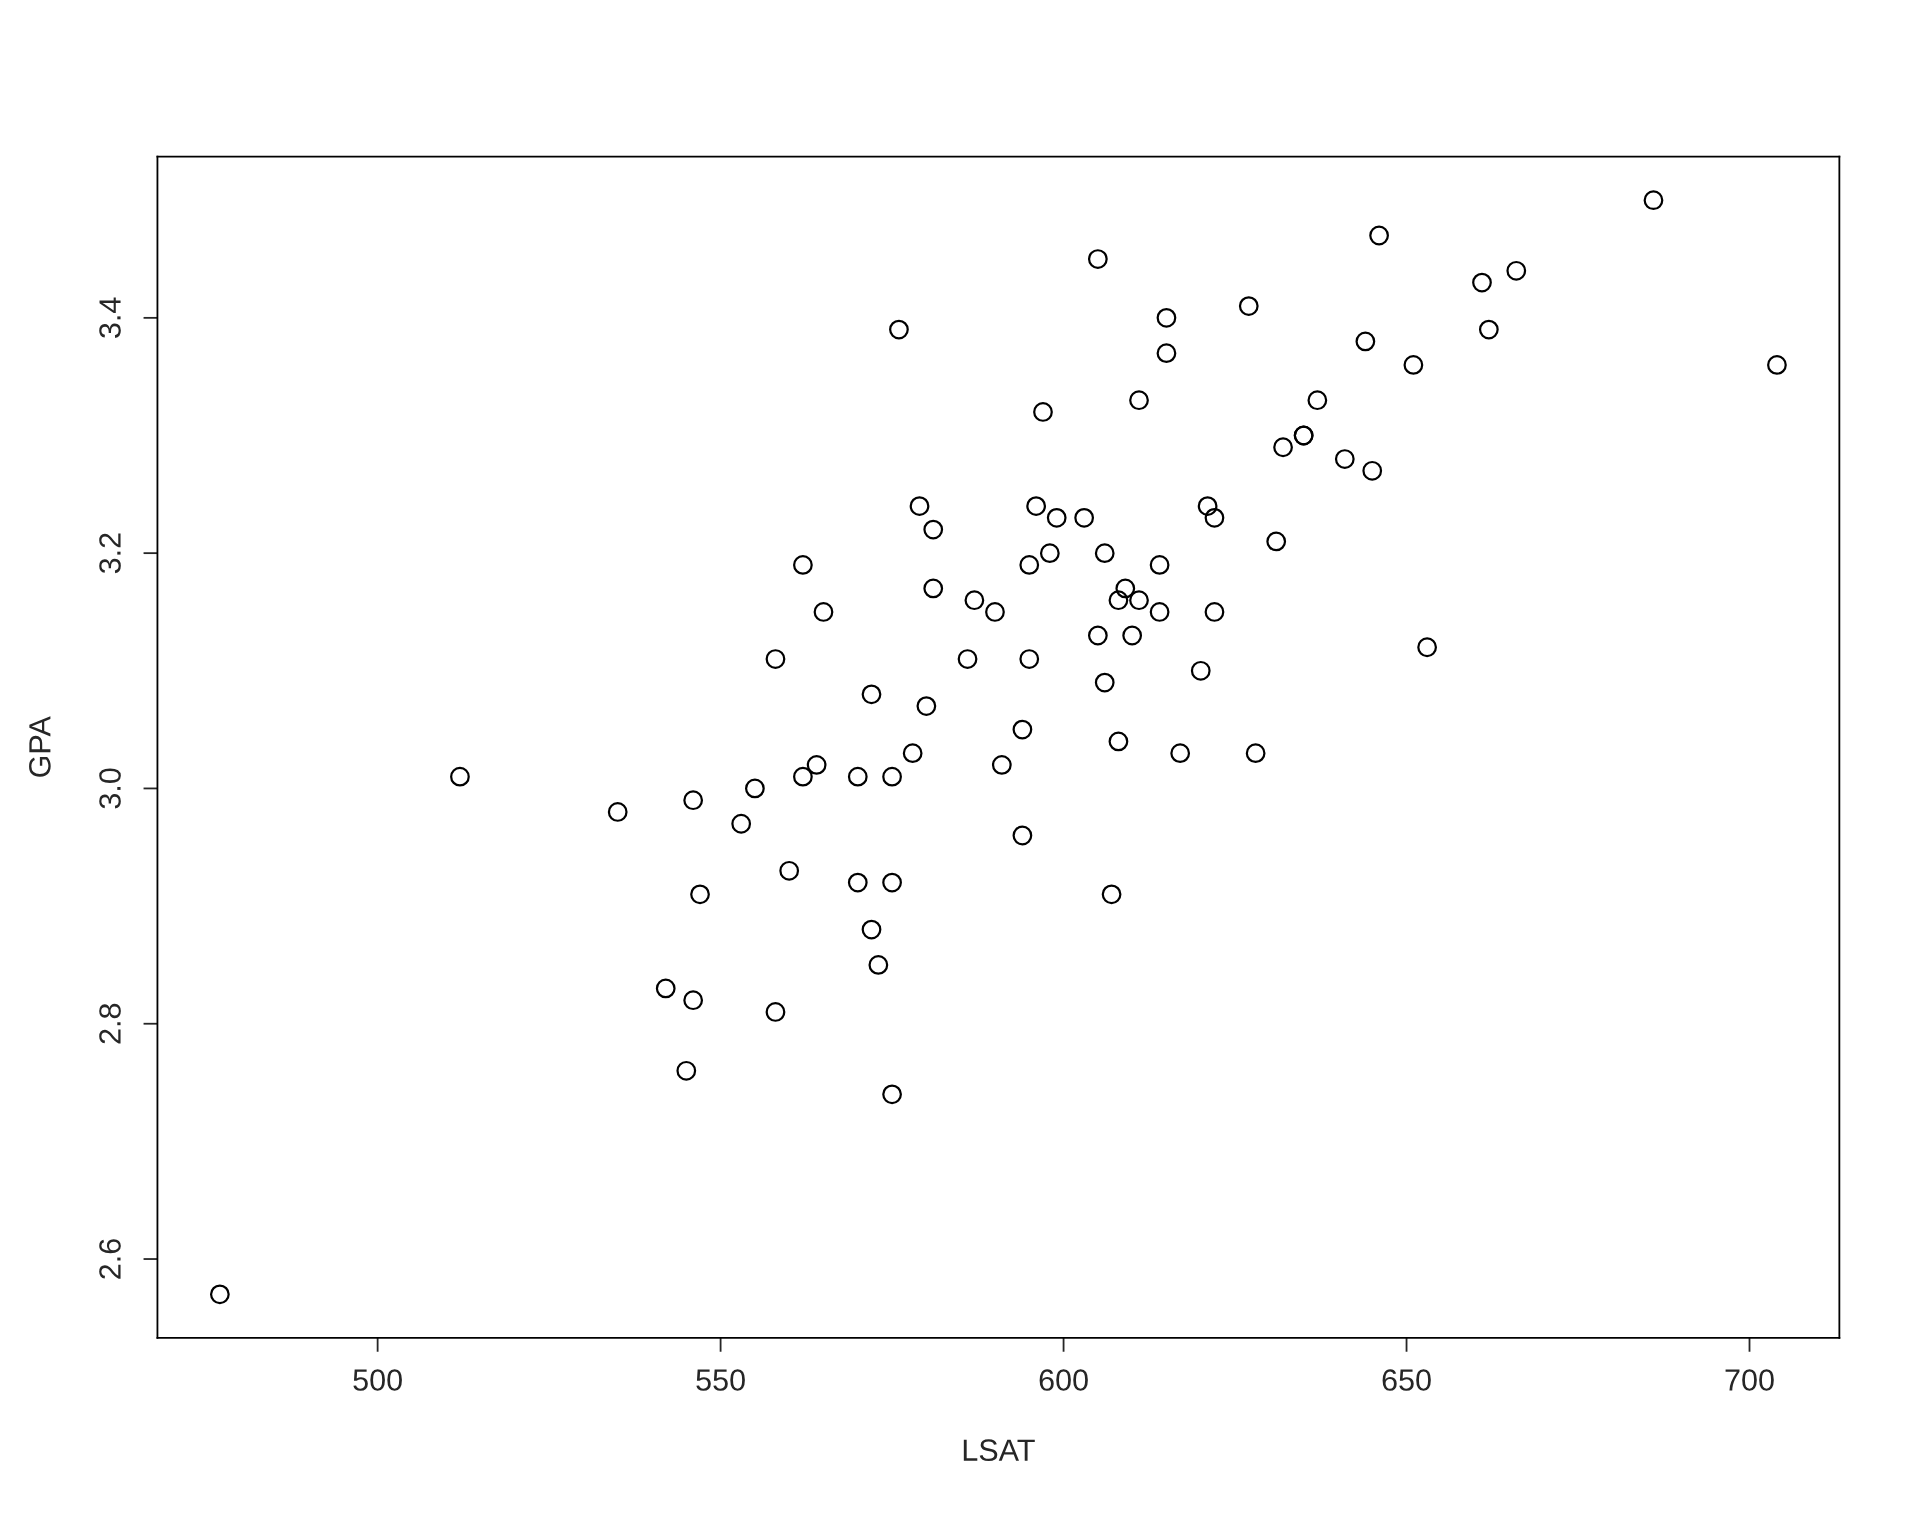 The height and width of the screenshot is (1536, 1920). Describe the element at coordinates (1063, 1380) in the screenshot. I see `x-tick-label: 600` at that location.